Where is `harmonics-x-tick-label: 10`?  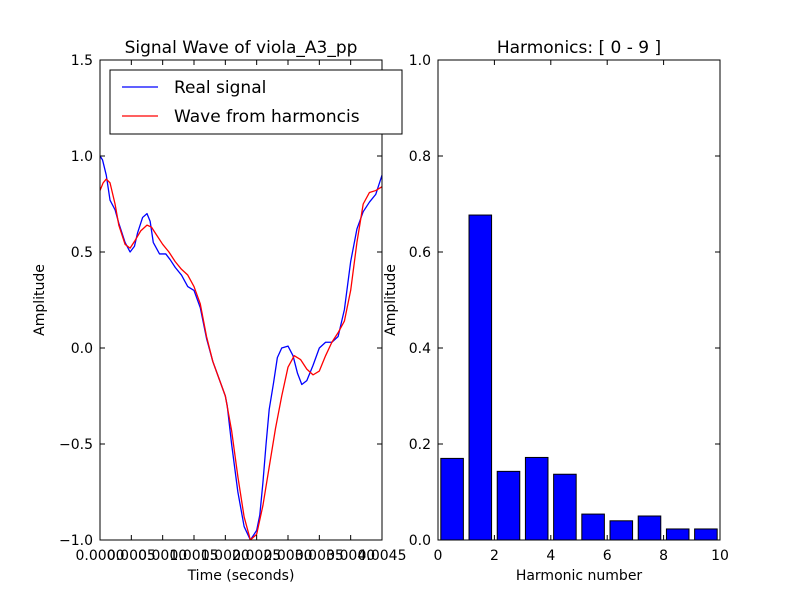 harmonics-x-tick-label: 10 is located at coordinates (720, 556).